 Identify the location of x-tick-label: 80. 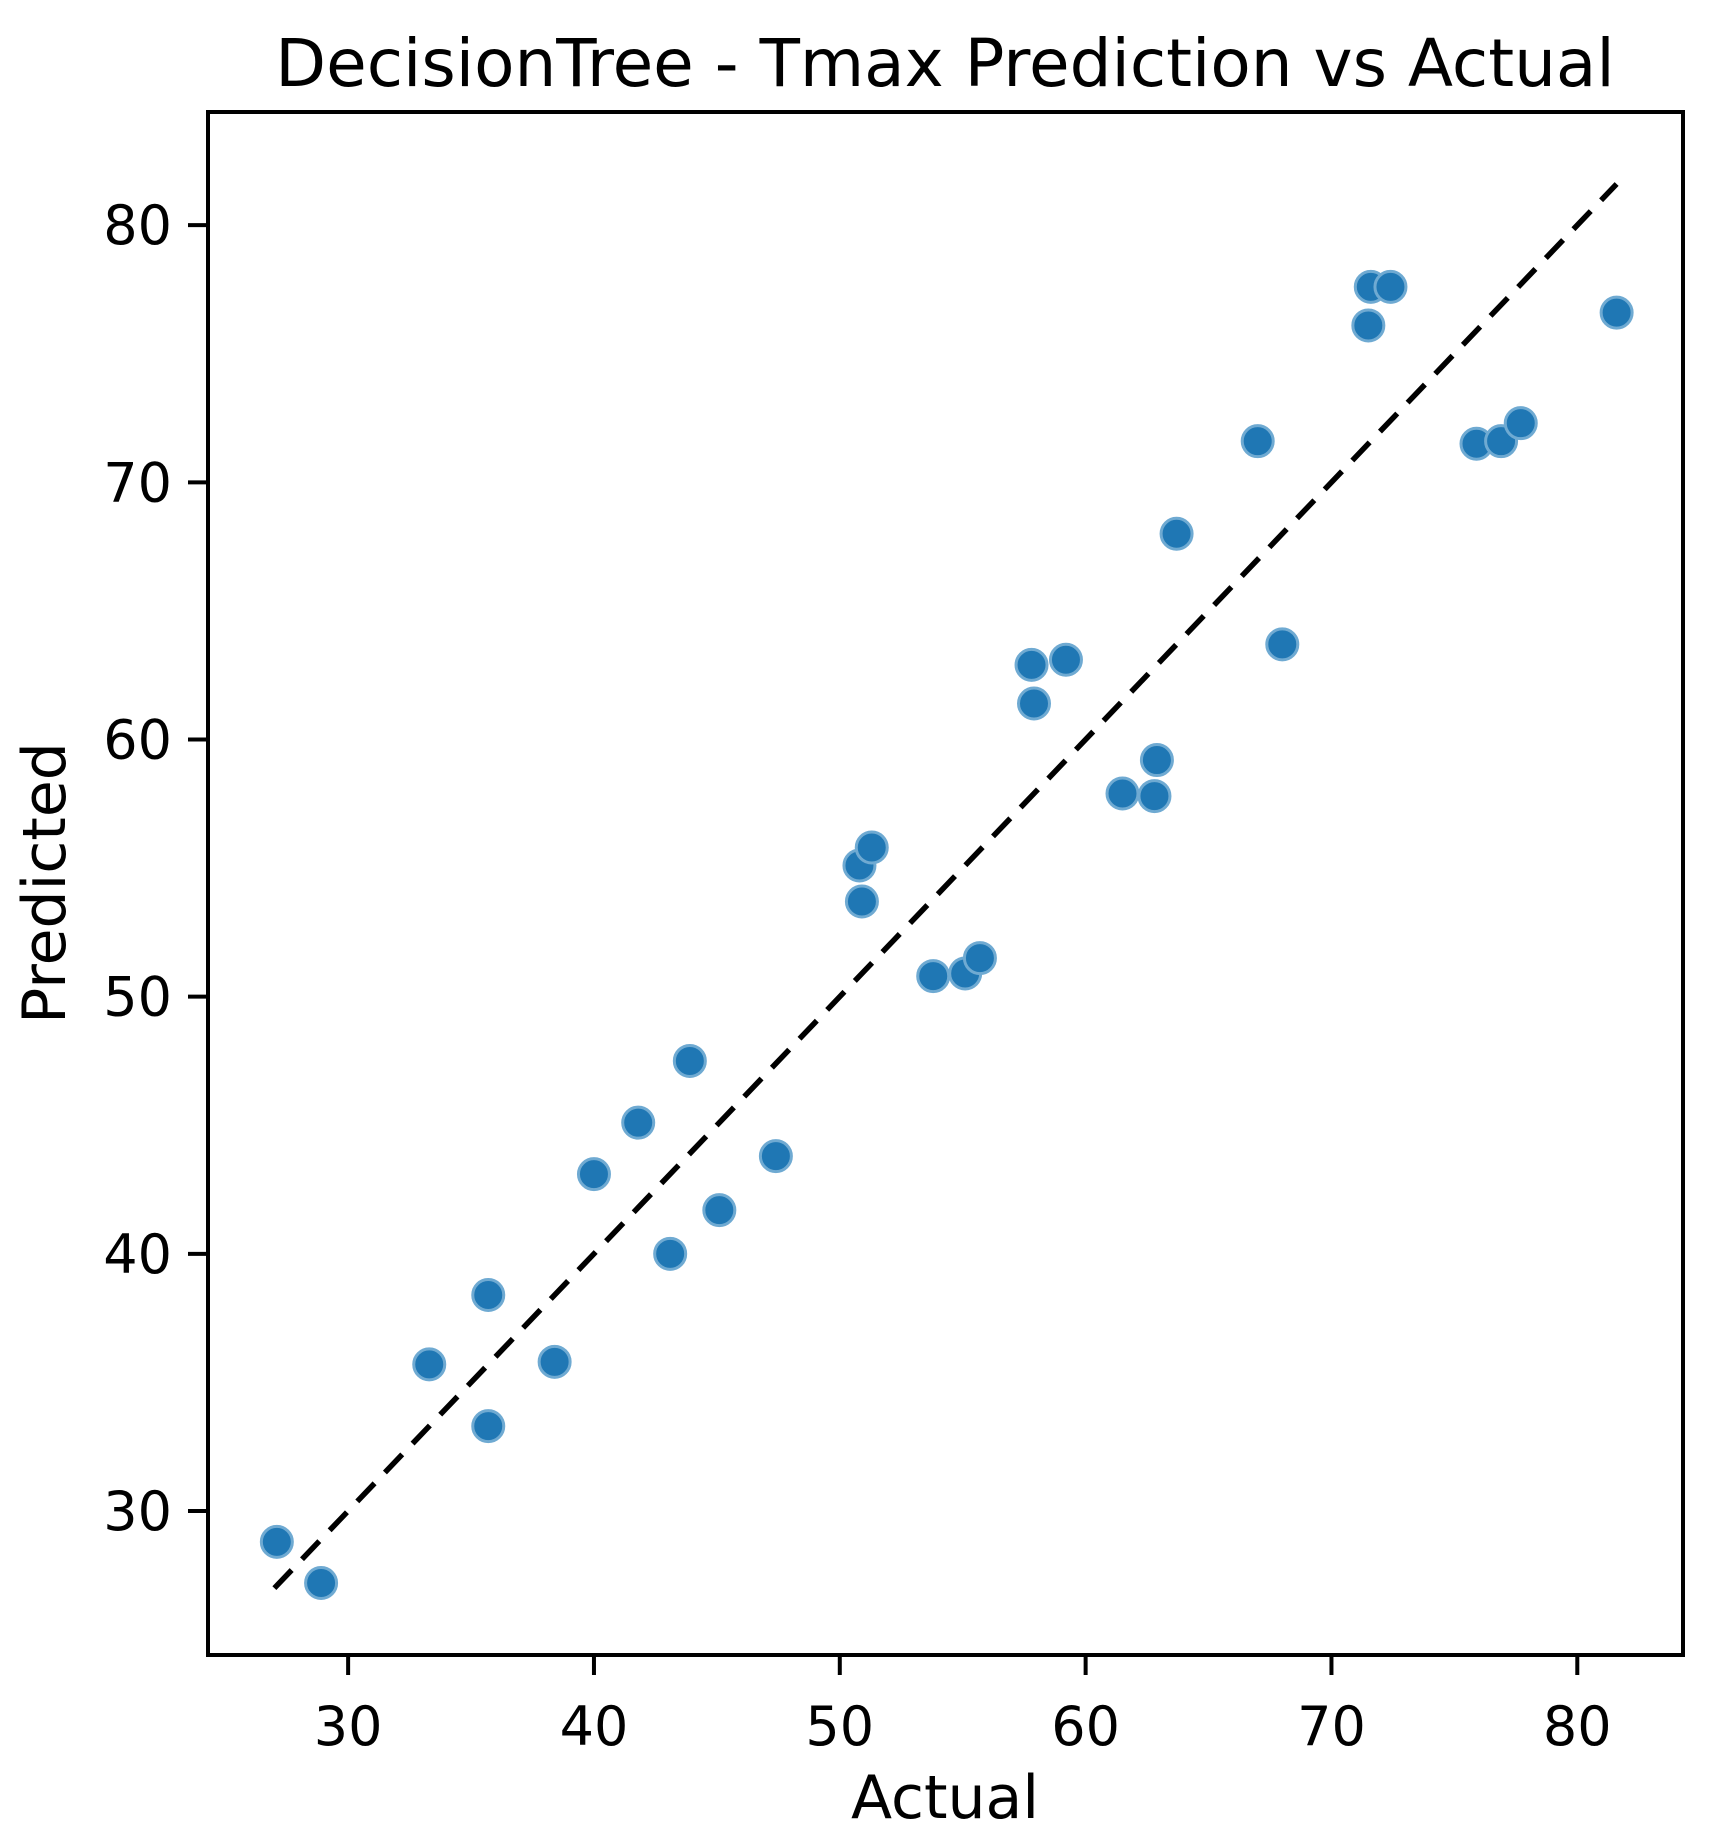
(1577, 1726).